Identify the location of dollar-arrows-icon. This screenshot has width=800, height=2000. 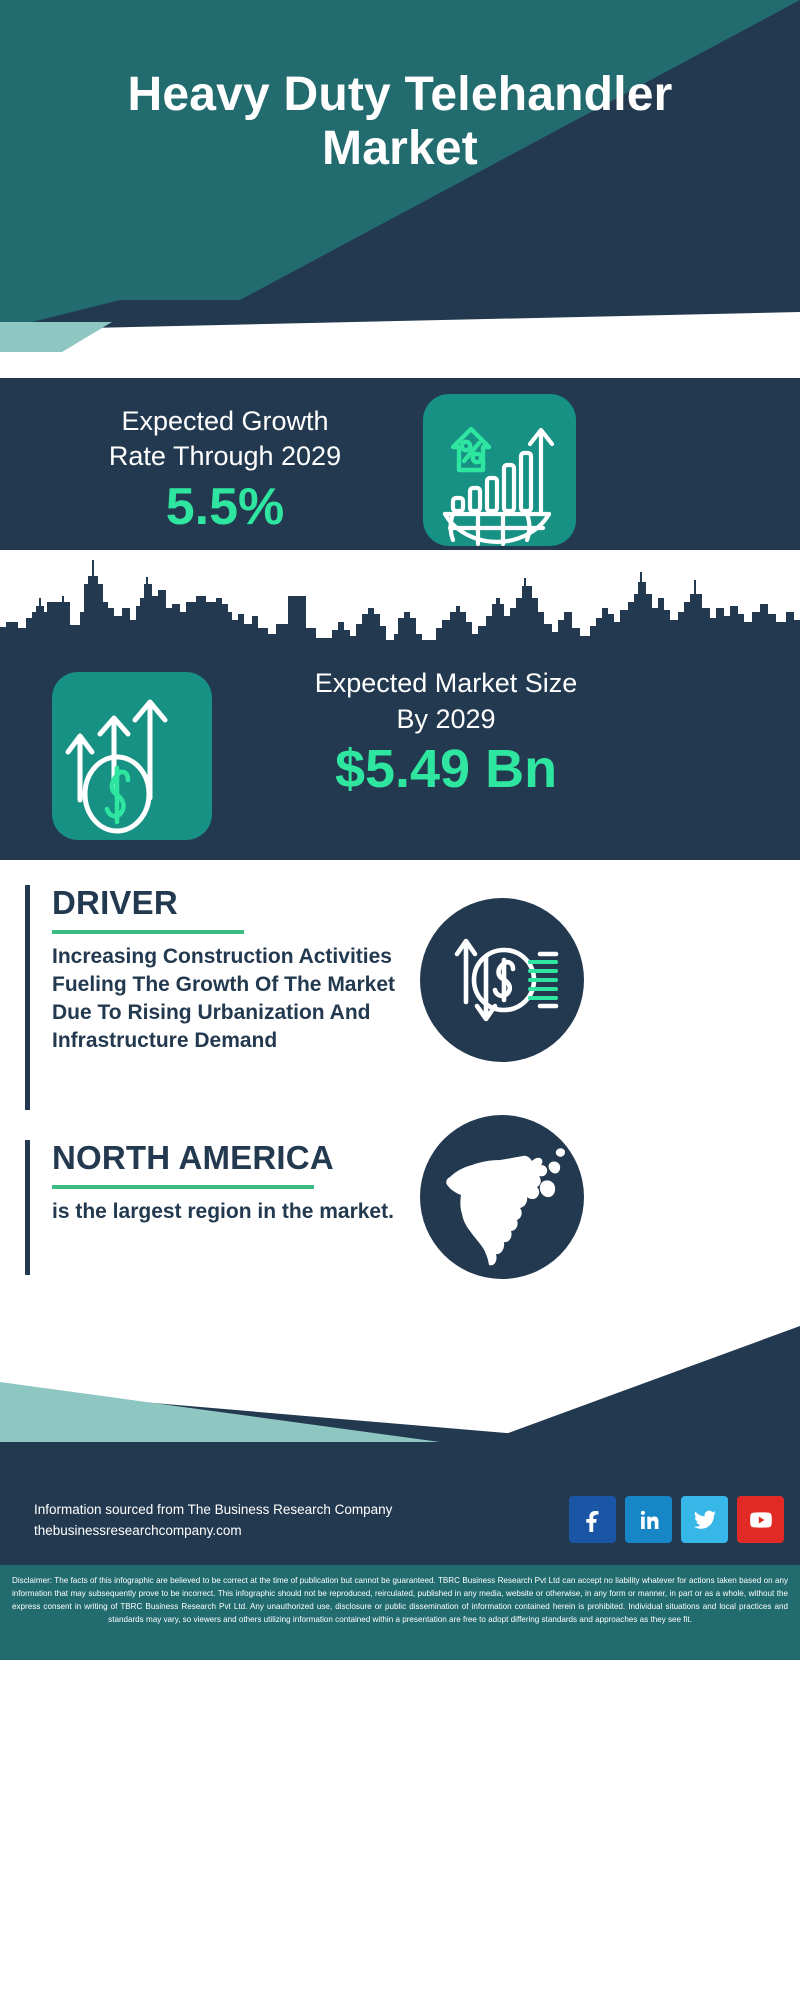
(116, 766).